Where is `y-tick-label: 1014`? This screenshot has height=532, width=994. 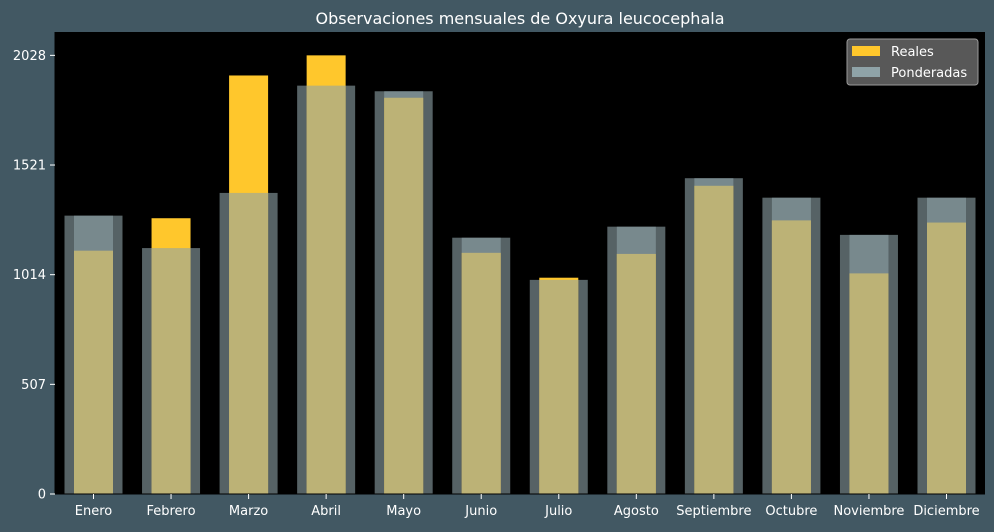 y-tick-label: 1014 is located at coordinates (29, 275).